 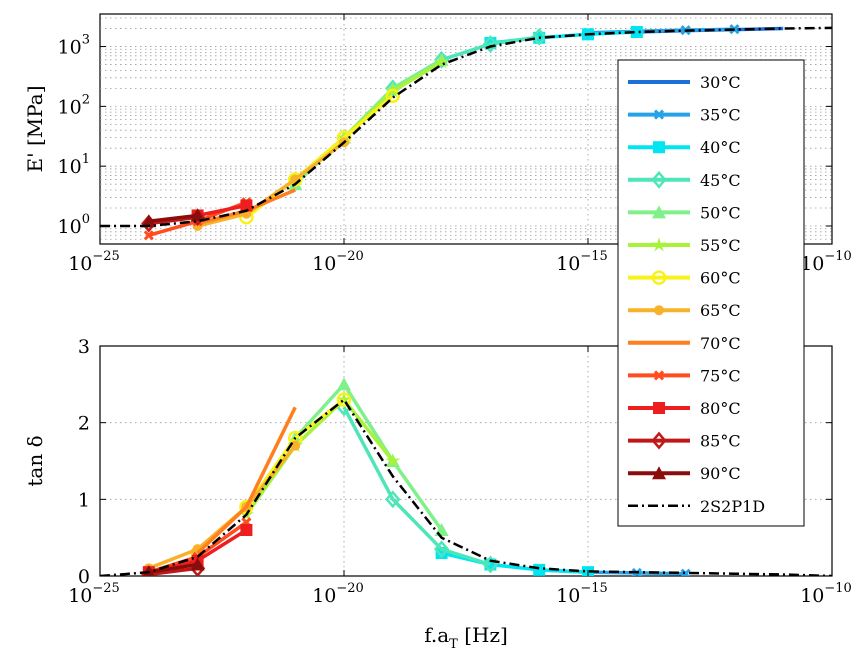 I want to click on legend-item: 75°C, so click(x=684, y=375).